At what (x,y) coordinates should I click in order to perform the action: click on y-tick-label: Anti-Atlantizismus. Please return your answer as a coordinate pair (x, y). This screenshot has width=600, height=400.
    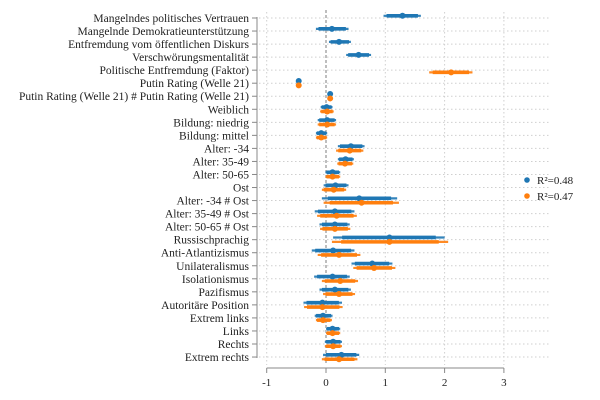
    Looking at the image, I should click on (205, 254).